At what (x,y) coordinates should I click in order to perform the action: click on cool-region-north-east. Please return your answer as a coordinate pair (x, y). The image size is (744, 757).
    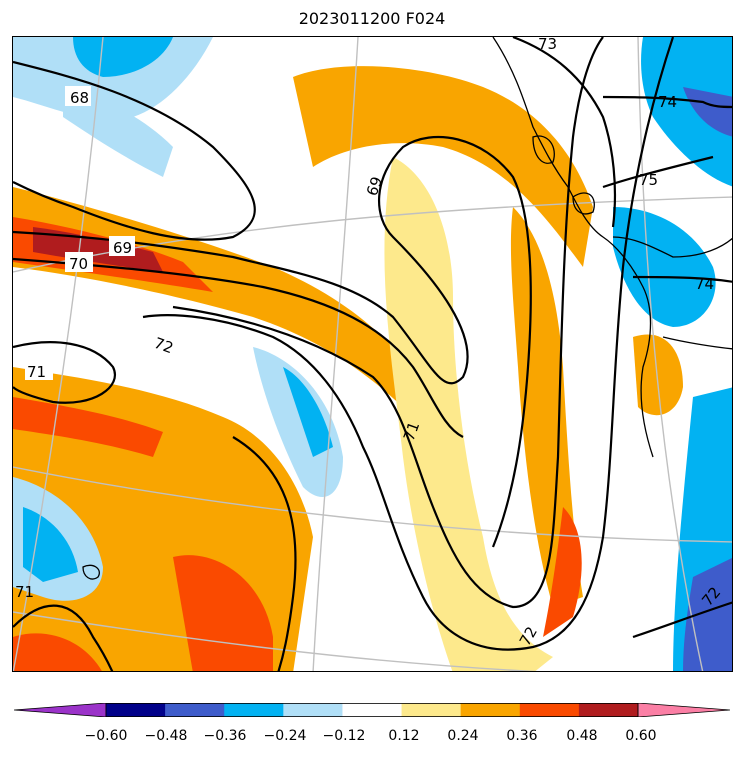
    Looking at the image, I should click on (686, 112).